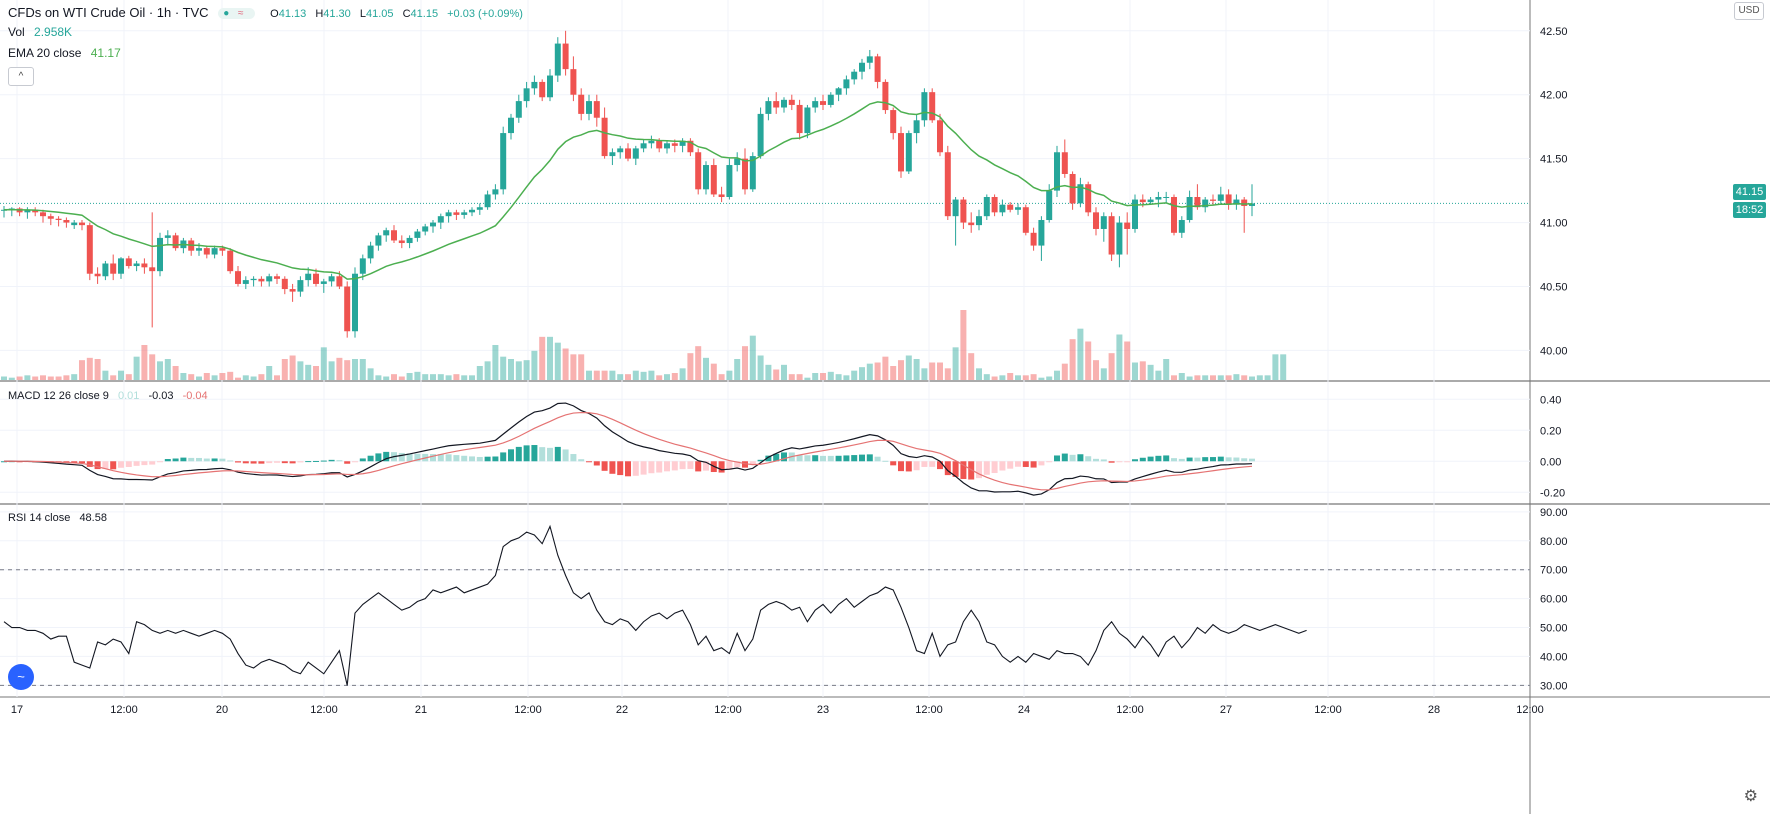  What do you see at coordinates (21, 677) in the screenshot?
I see `tradingview-logo-icon: ~` at bounding box center [21, 677].